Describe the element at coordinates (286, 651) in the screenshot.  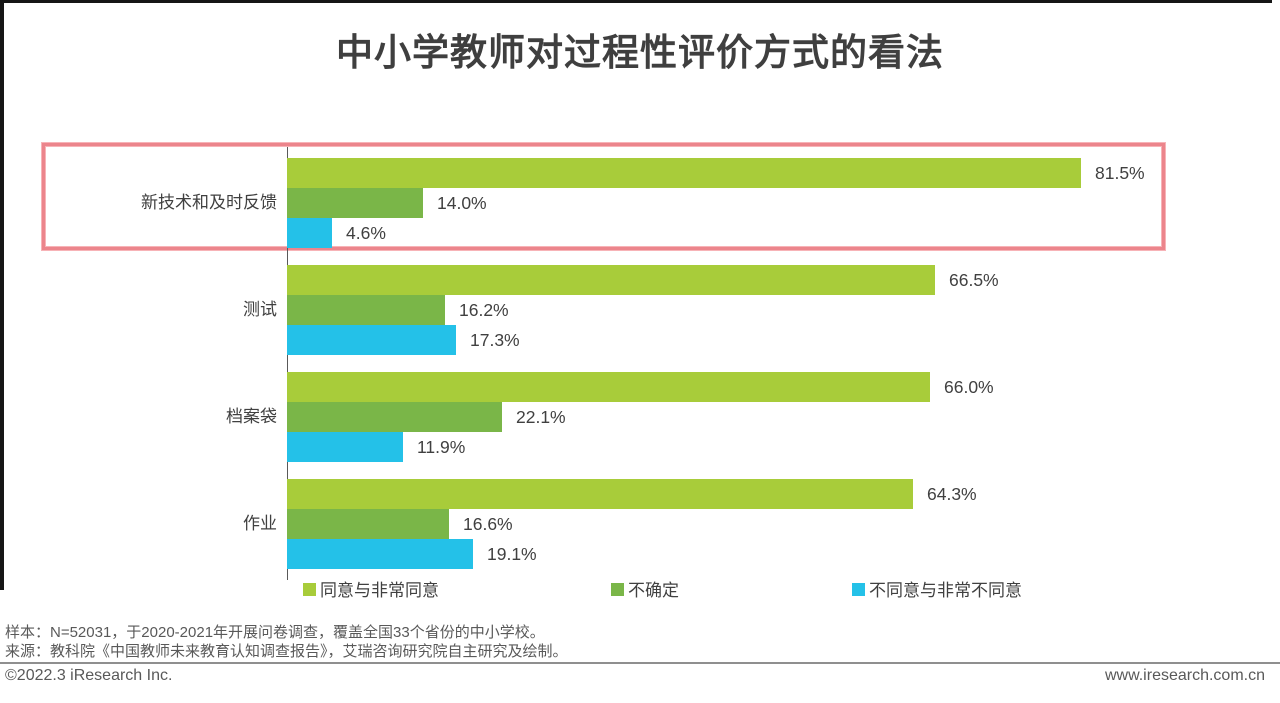
I see `note-source: 来源：教科院《中国教师未来教育认知调查报告》，艾瑞咨询研究院自主研究及绘制。` at that location.